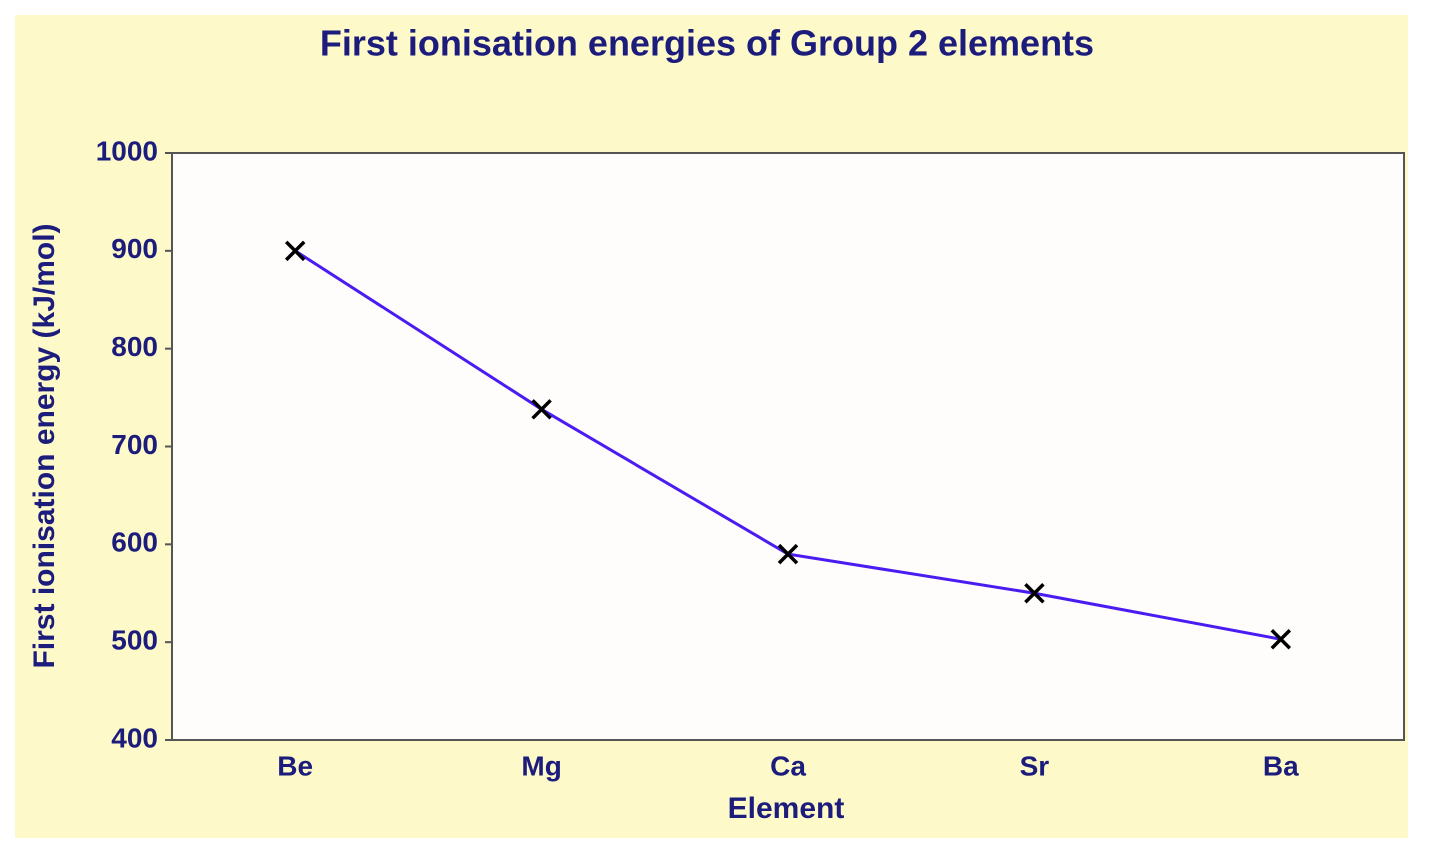 The height and width of the screenshot is (861, 1440). What do you see at coordinates (127, 150) in the screenshot?
I see `y-tick-label: 1000` at bounding box center [127, 150].